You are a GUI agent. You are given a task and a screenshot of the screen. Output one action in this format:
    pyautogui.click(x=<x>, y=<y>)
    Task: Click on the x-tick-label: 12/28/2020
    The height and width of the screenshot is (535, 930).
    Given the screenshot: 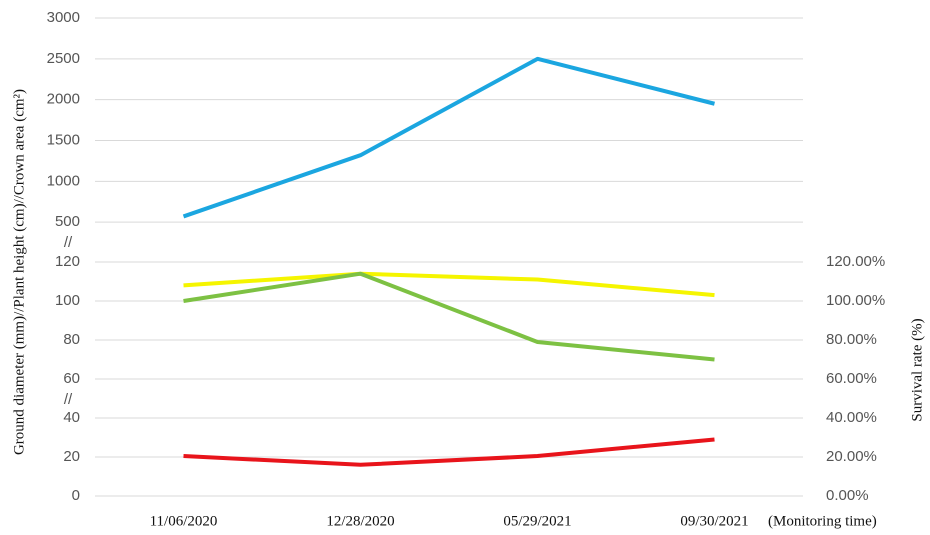 What is the action you would take?
    pyautogui.click(x=360, y=521)
    